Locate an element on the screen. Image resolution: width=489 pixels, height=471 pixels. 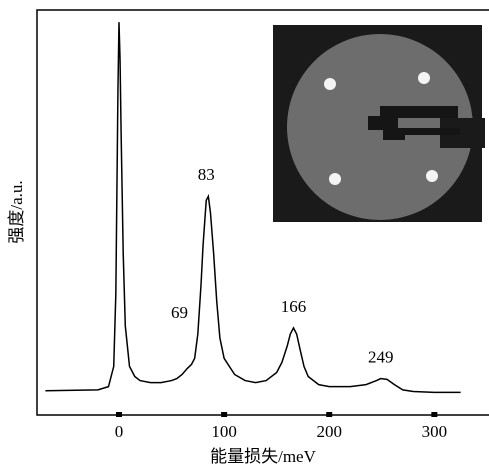
inset-holder is located at coordinates (414, 123).